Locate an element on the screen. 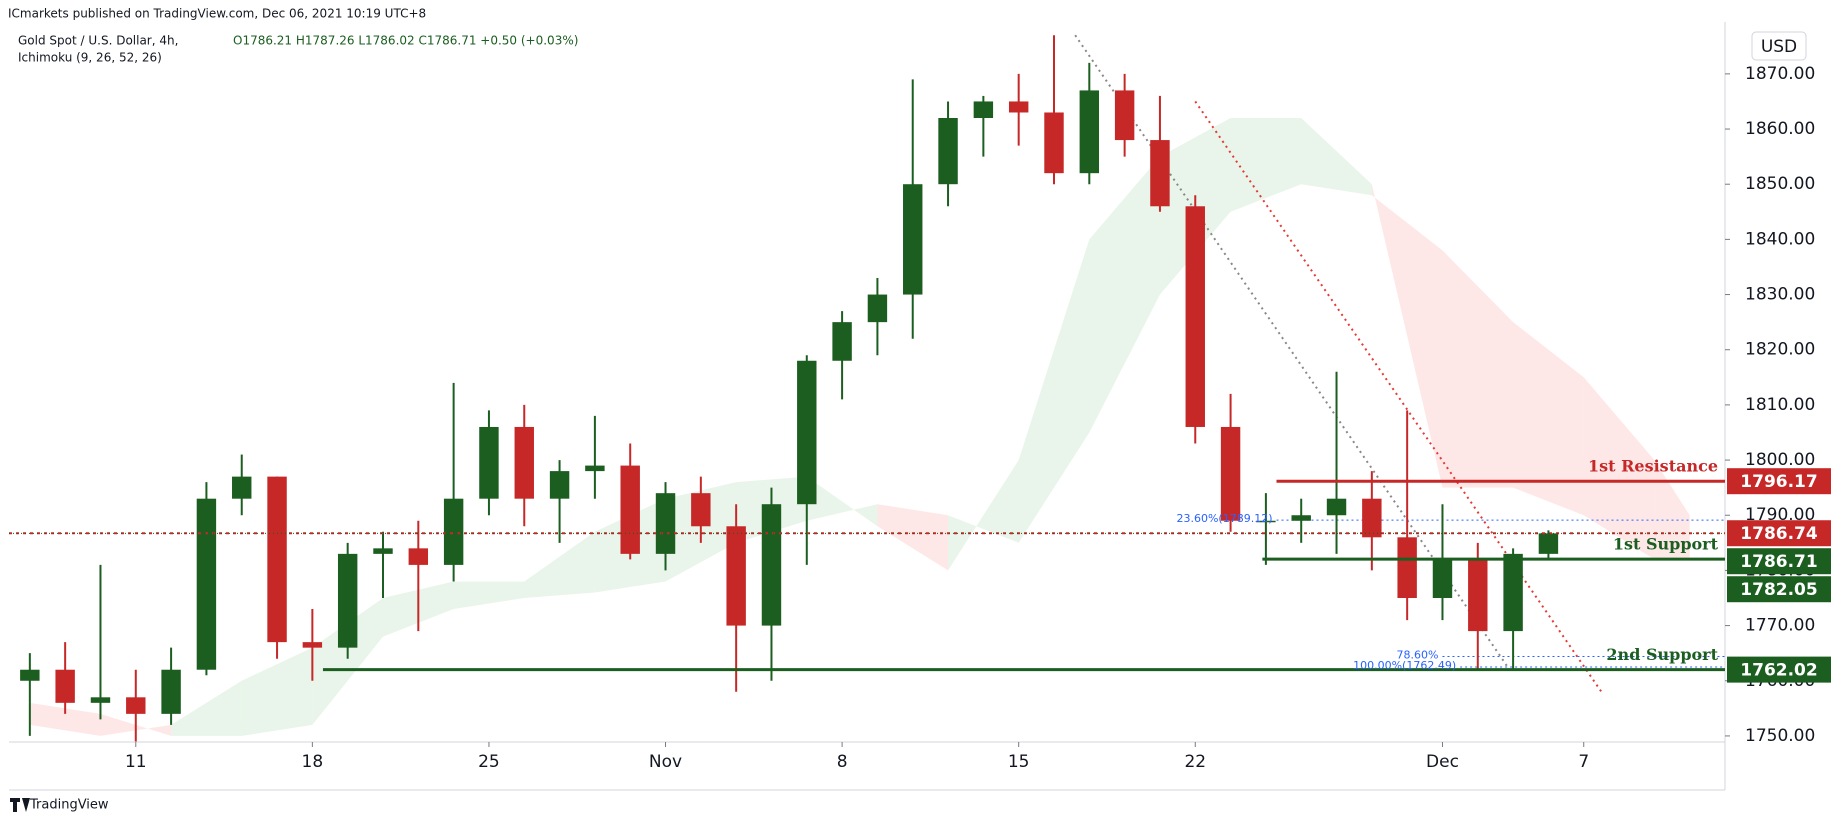  y-tick-label: 1750.00 is located at coordinates (1780, 736).